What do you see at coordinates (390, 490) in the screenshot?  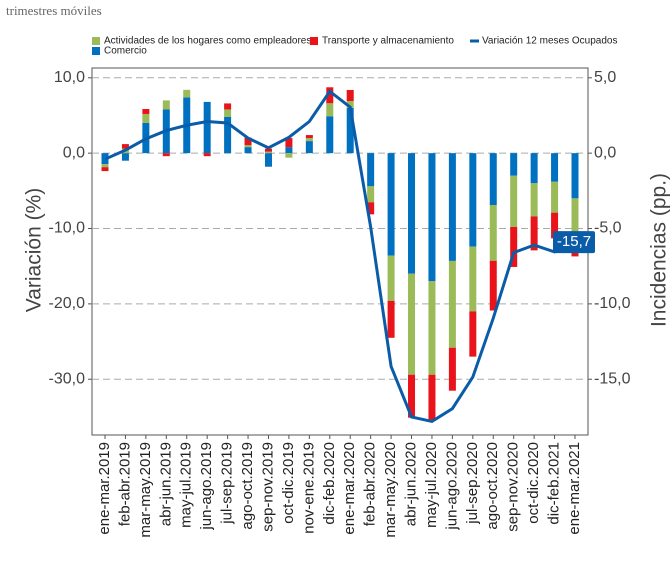 I see `x-tick-label: mar-may.2020` at bounding box center [390, 490].